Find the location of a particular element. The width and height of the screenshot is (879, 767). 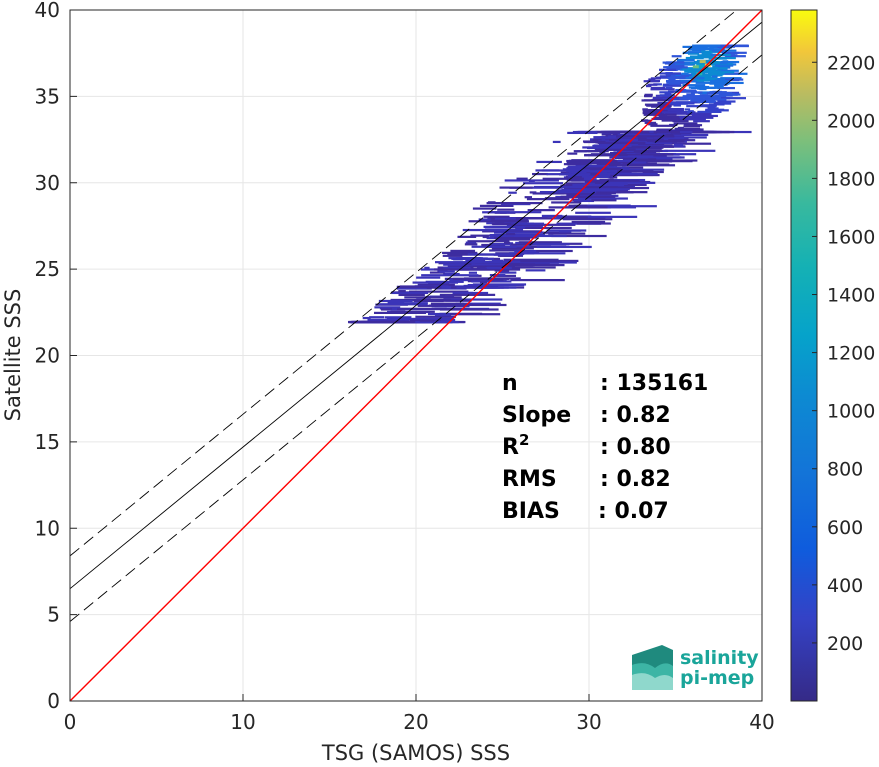

colorbar-tick-label: 1600 is located at coordinates (851, 237).